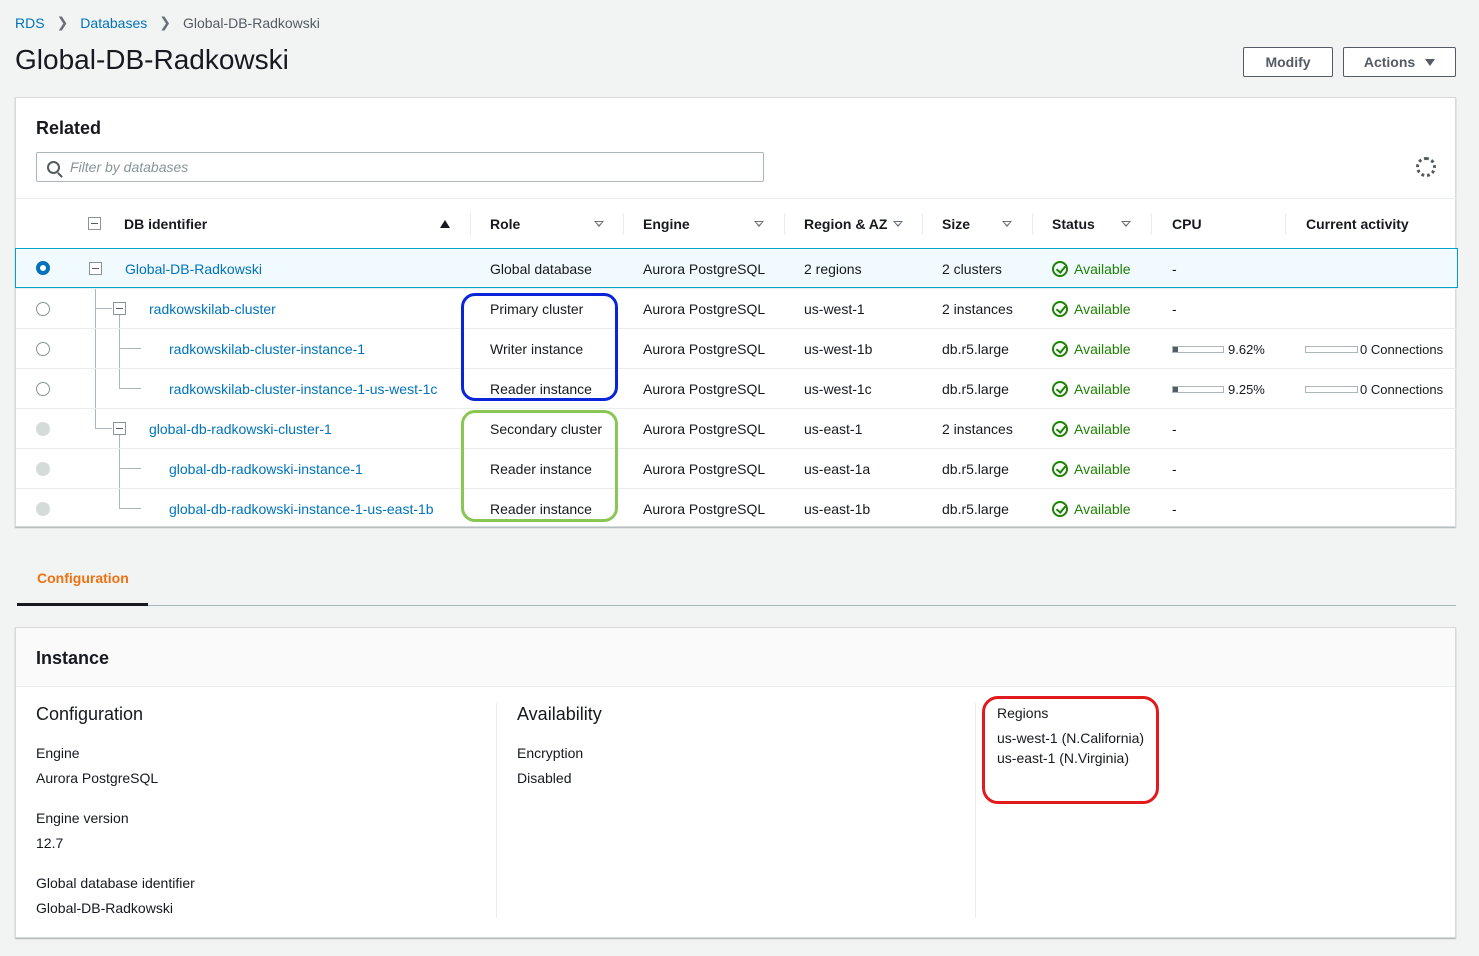 The image size is (1479, 956). Describe the element at coordinates (977, 429) in the screenshot. I see `size-cell: 2 instances` at that location.